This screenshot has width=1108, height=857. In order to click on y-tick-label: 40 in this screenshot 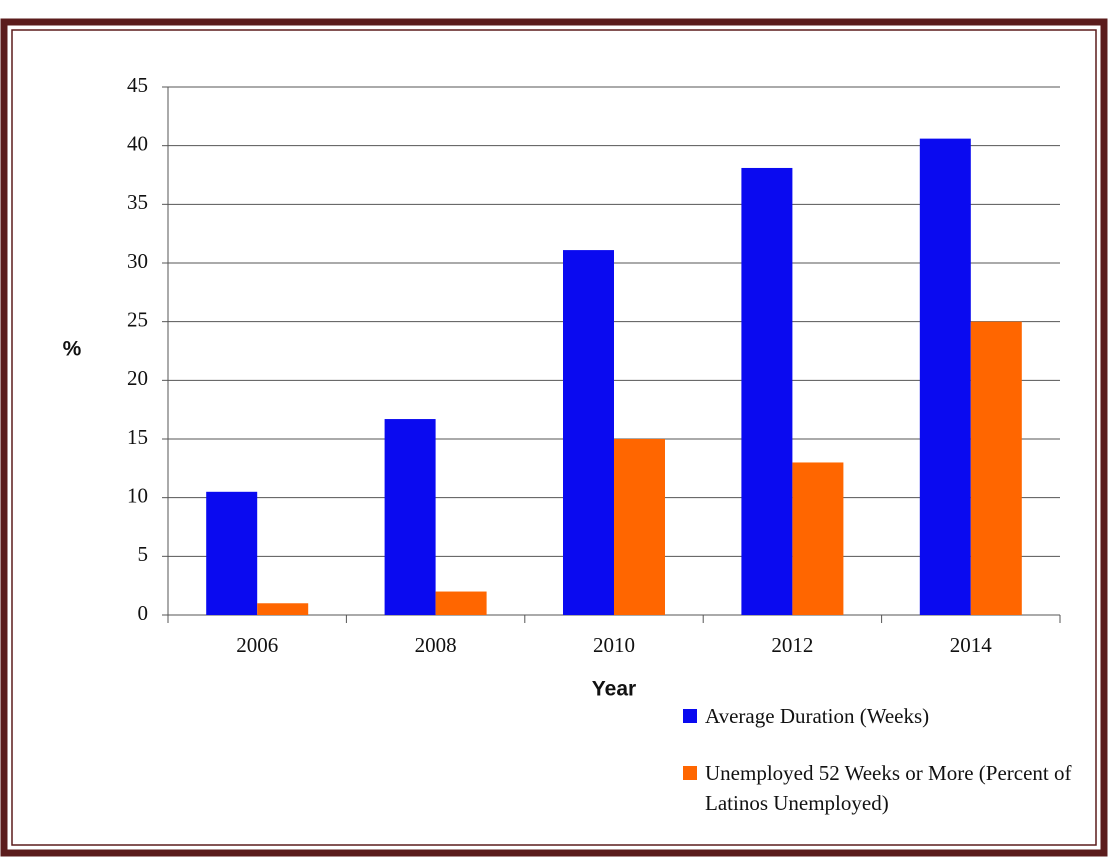, I will do `click(137, 143)`.